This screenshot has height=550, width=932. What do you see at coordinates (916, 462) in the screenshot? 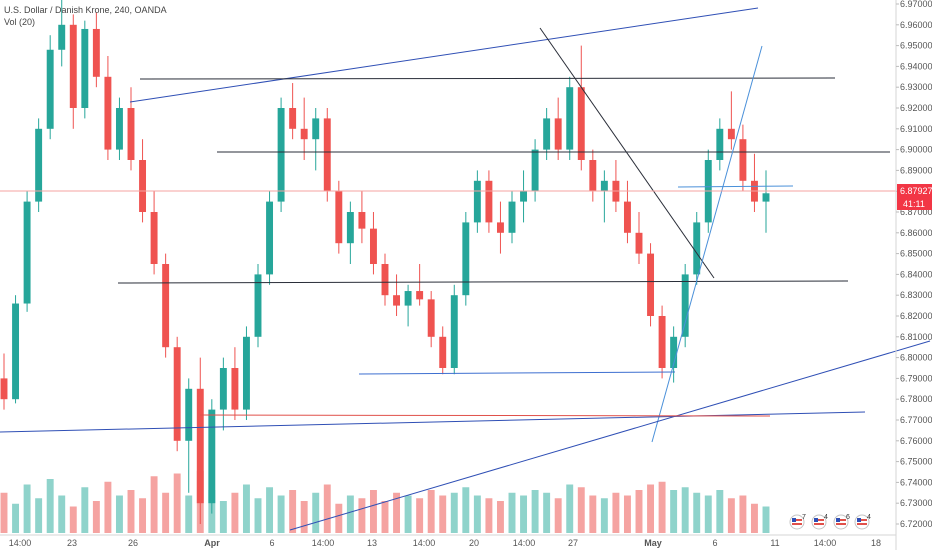
I see `price-tick-label: 6.75000` at bounding box center [916, 462].